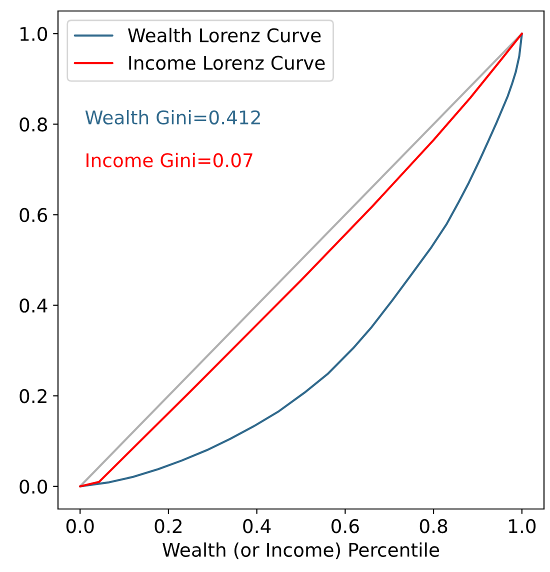 This screenshot has height=572, width=550. Describe the element at coordinates (224, 35) in the screenshot. I see `legend-label: Wealth Lorenz Curve` at that location.